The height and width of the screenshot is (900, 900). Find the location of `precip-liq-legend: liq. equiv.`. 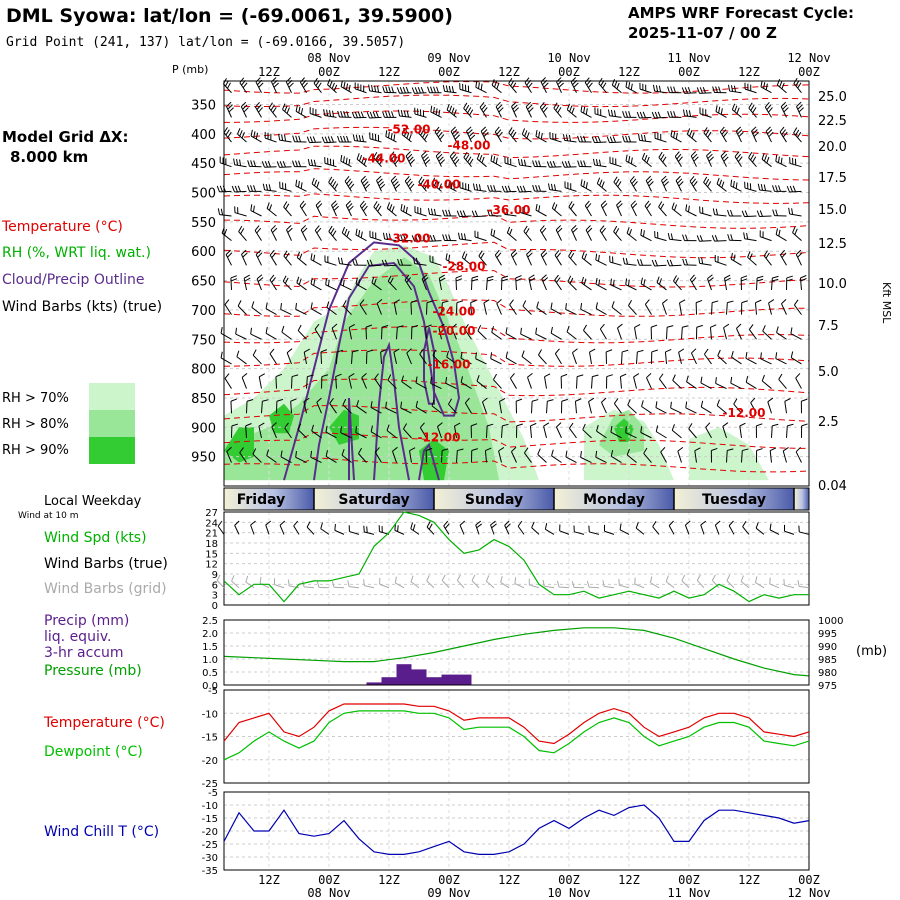

precip-liq-legend: liq. equiv. is located at coordinates (77, 637).